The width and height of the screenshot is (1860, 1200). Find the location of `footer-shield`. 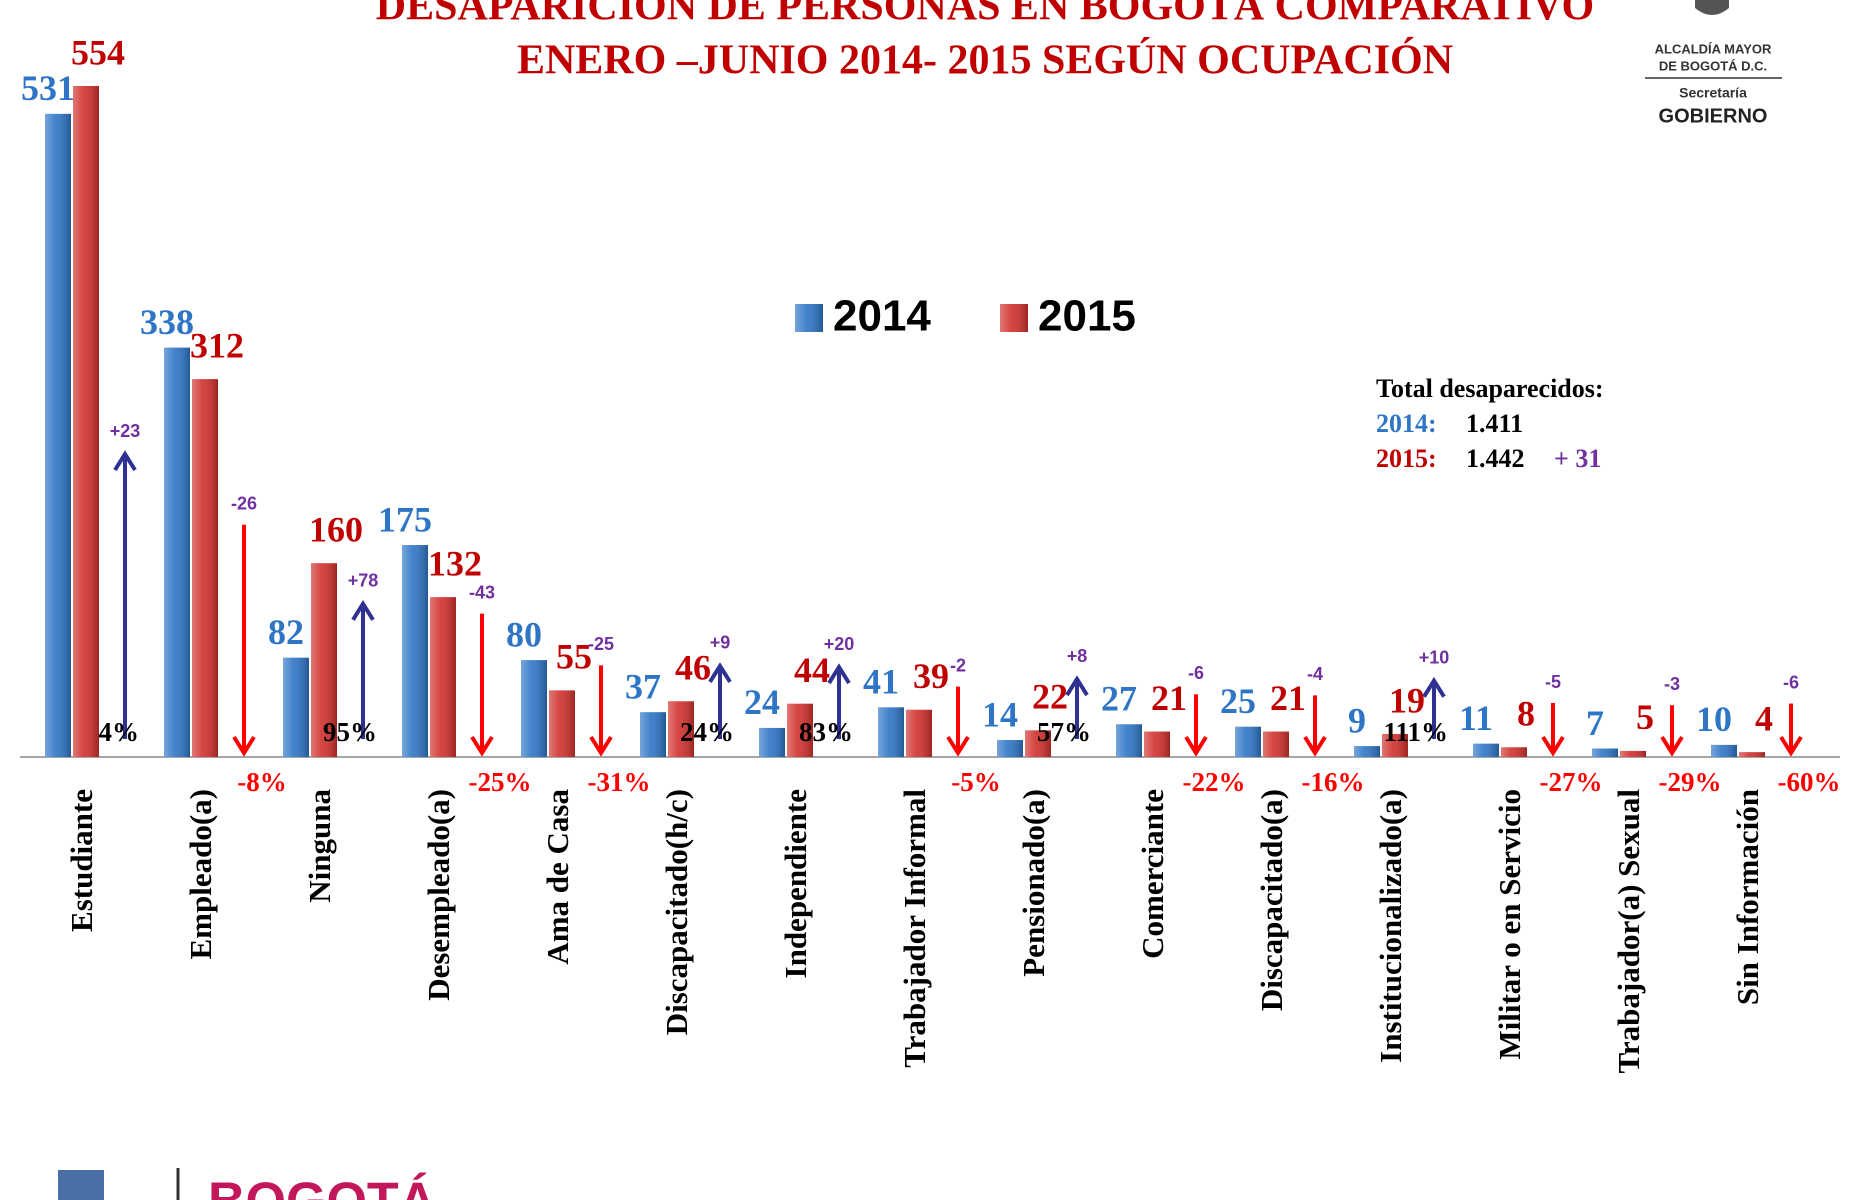

footer-shield is located at coordinates (81, 1185).